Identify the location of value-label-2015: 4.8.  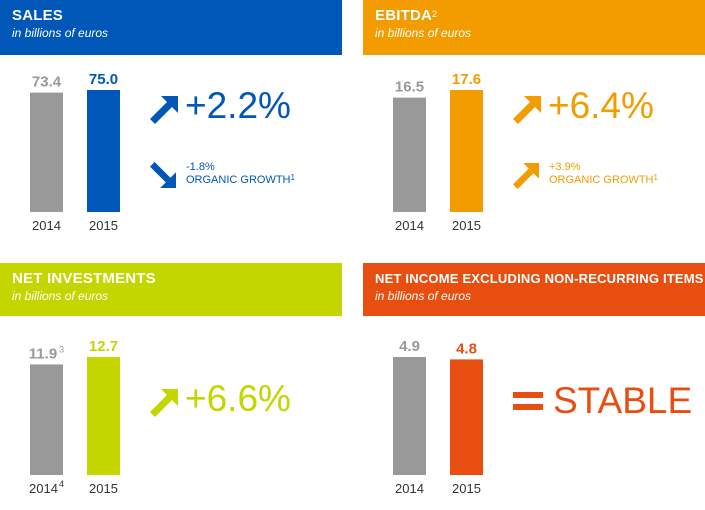
(466, 348).